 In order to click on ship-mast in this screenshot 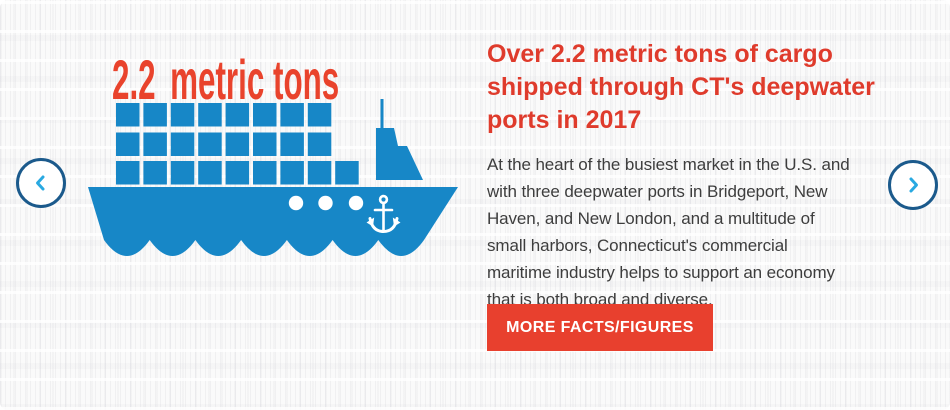, I will do `click(382, 114)`.